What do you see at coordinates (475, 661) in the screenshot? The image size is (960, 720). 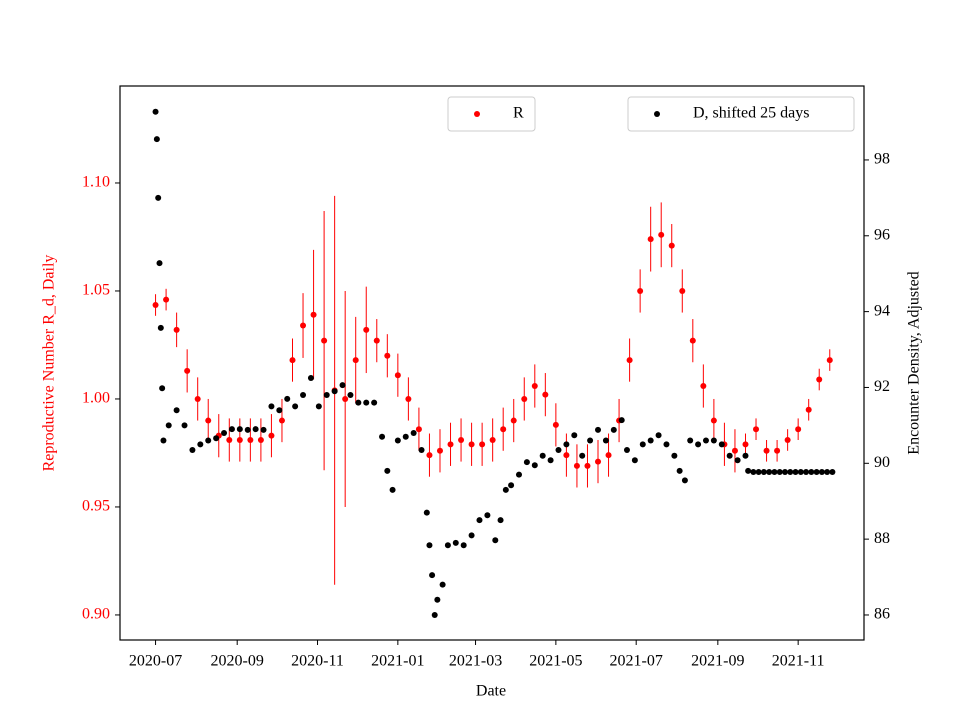 I see `x-tick-label: 2021-03` at bounding box center [475, 661].